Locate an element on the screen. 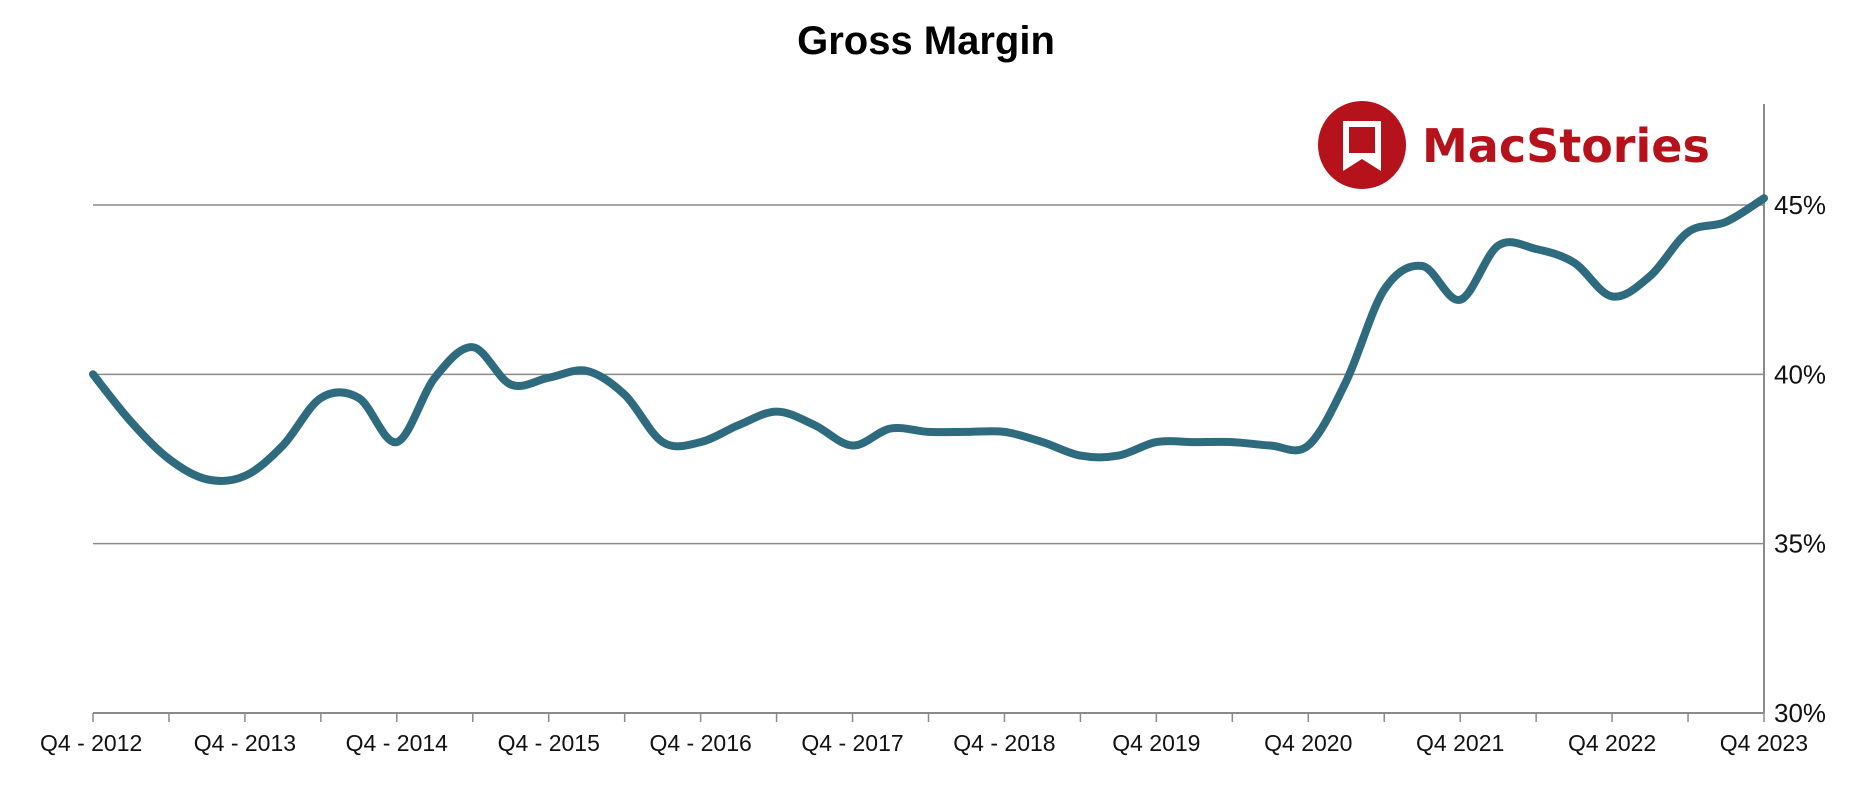 Image resolution: width=1852 pixels, height=788 pixels. macstories-logo: MacStories is located at coordinates (1514, 145).